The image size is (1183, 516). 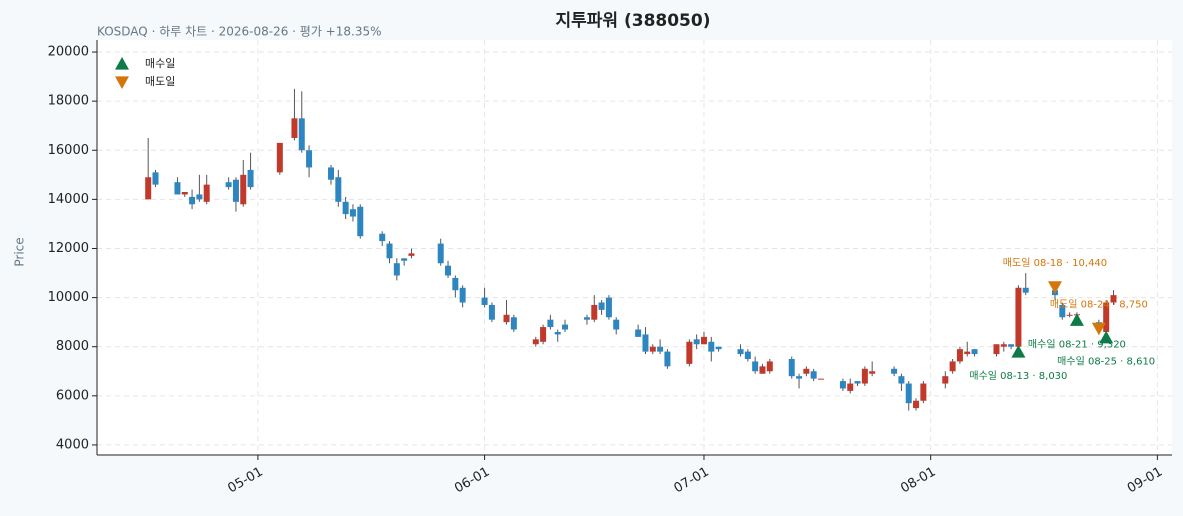 I want to click on y-tick-label: 6000, so click(x=72, y=395).